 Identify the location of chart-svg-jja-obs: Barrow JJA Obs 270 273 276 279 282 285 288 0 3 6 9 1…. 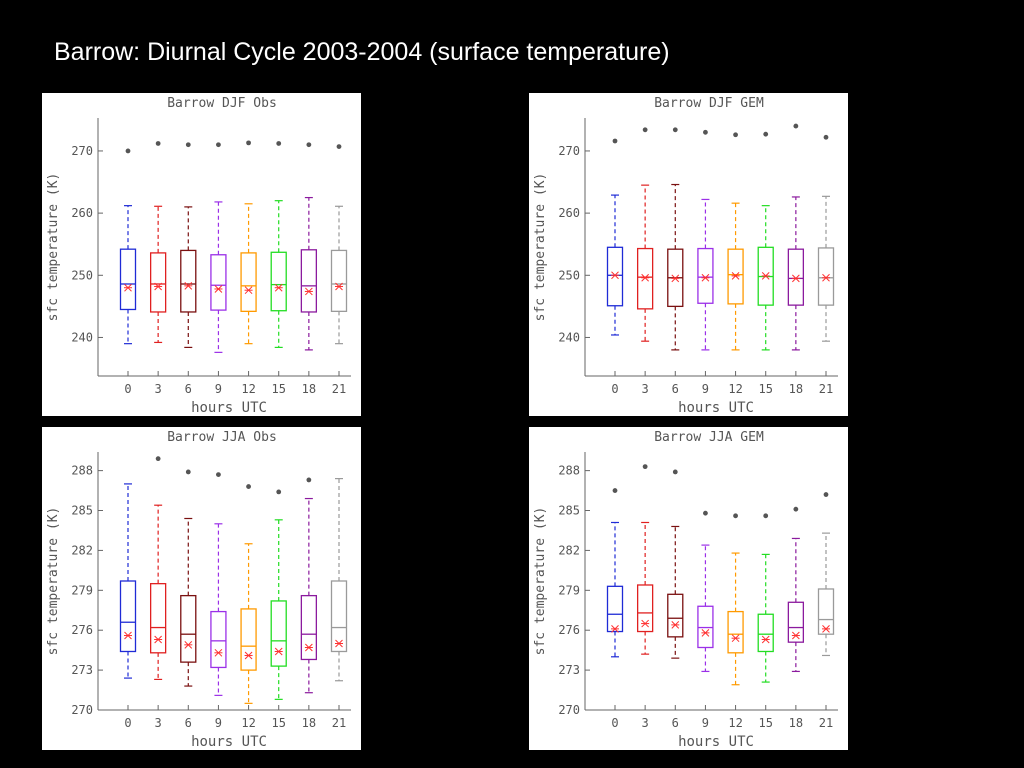
(198, 590).